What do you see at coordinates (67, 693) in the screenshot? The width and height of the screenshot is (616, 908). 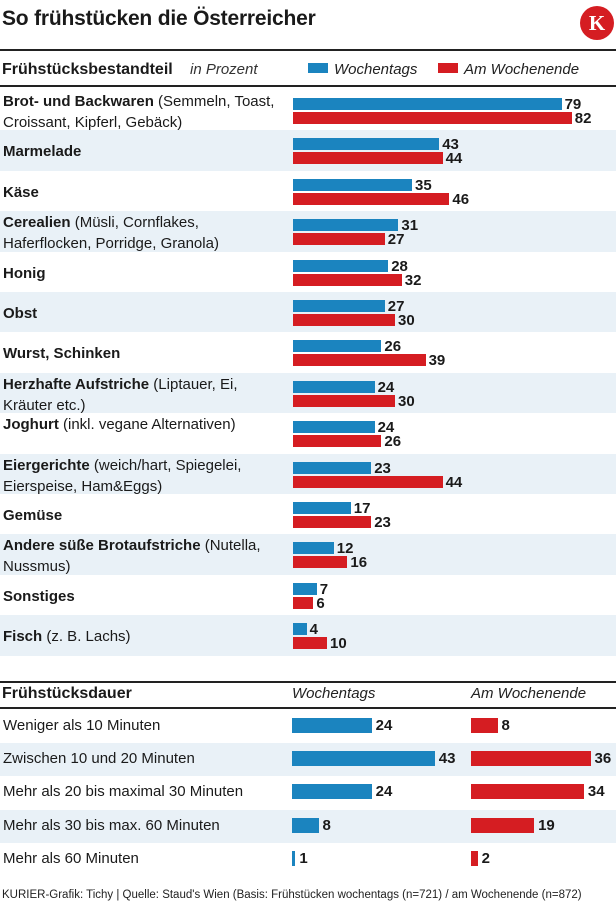 I see `duration-section-title: Frühstücksdauer` at bounding box center [67, 693].